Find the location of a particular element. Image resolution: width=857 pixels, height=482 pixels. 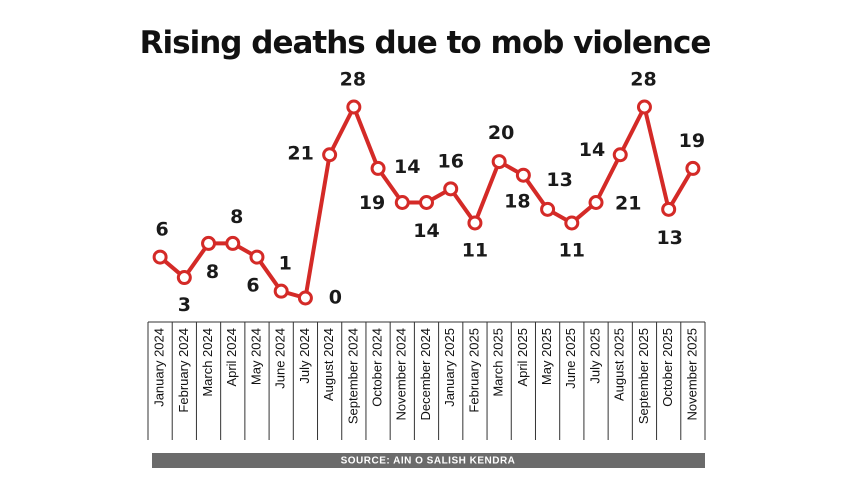

source-bar is located at coordinates (428, 460).